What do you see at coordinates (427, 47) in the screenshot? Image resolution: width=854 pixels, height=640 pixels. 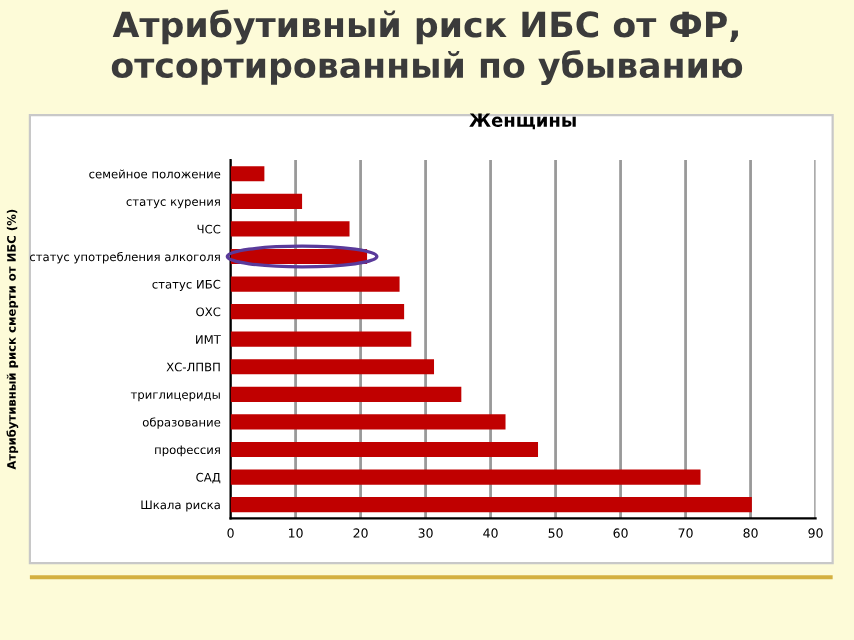 I see `chart-title: Атрибутивный риск ИБС от ФР, отсортированный по убыванию` at bounding box center [427, 47].